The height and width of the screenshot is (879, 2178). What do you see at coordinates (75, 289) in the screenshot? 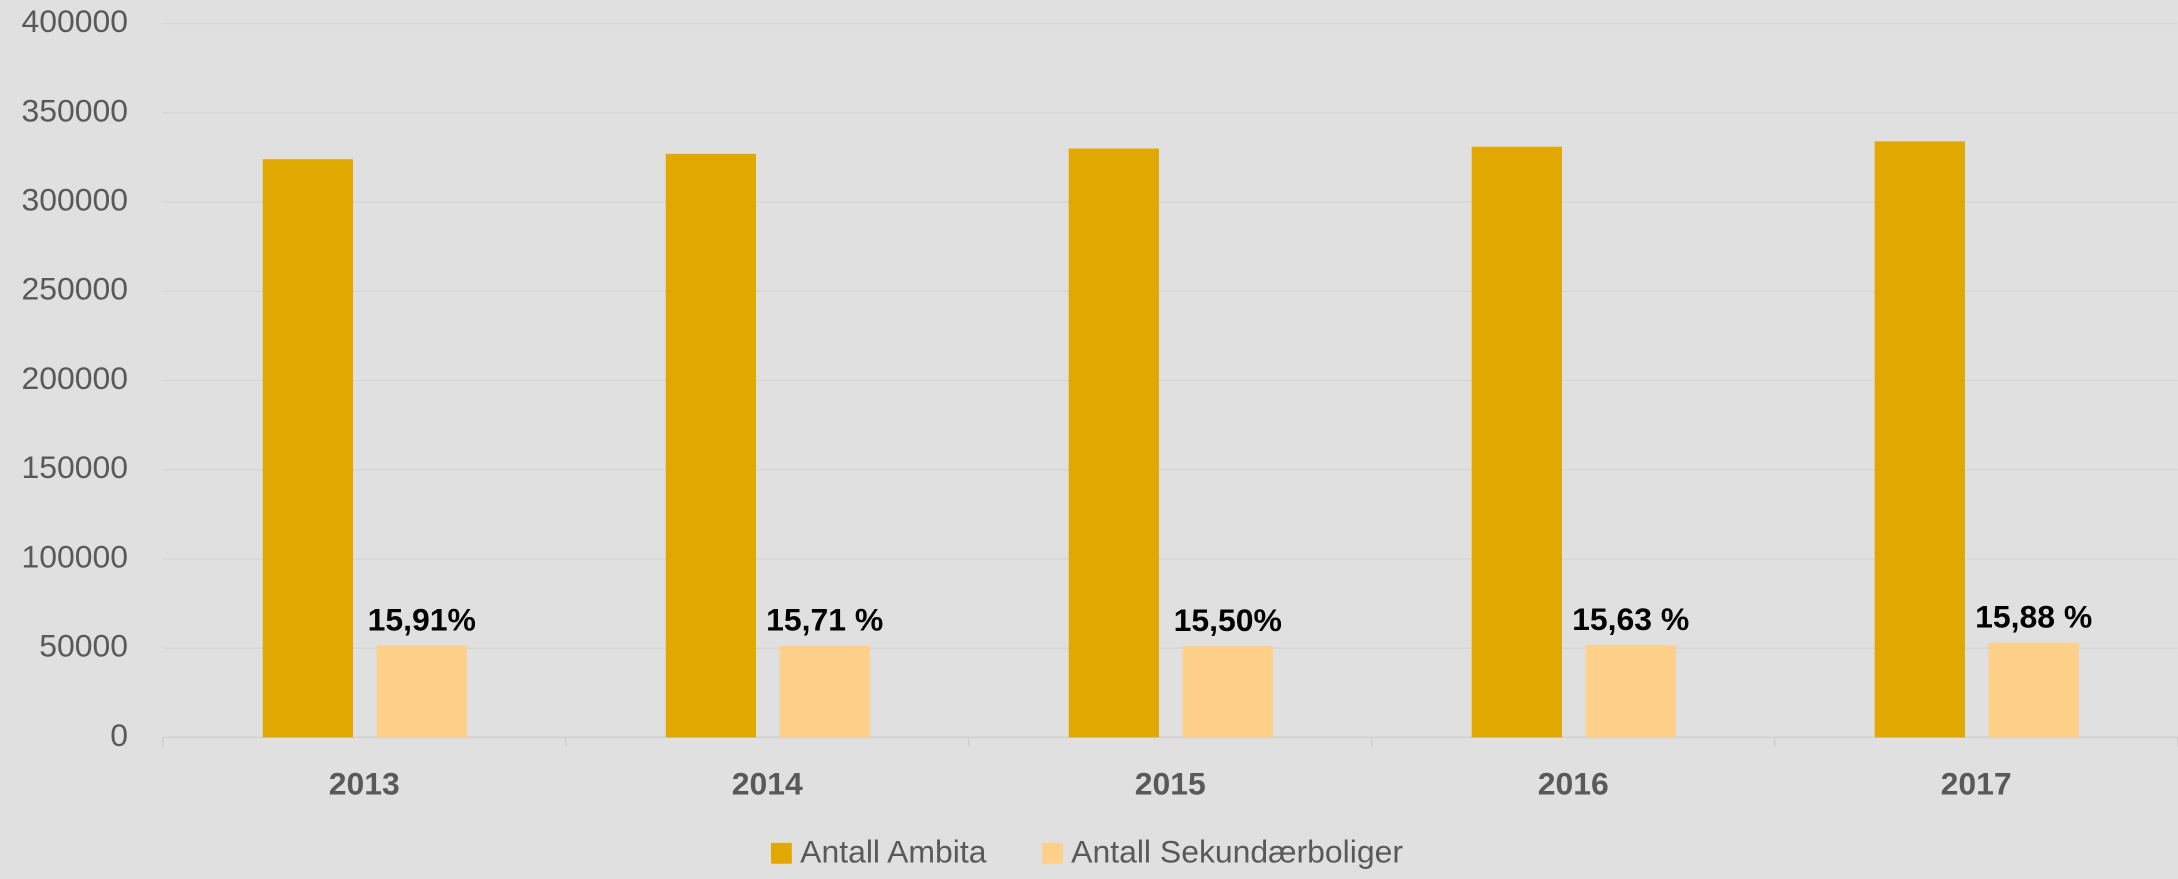
I see `y-tick-label: 250000` at bounding box center [75, 289].